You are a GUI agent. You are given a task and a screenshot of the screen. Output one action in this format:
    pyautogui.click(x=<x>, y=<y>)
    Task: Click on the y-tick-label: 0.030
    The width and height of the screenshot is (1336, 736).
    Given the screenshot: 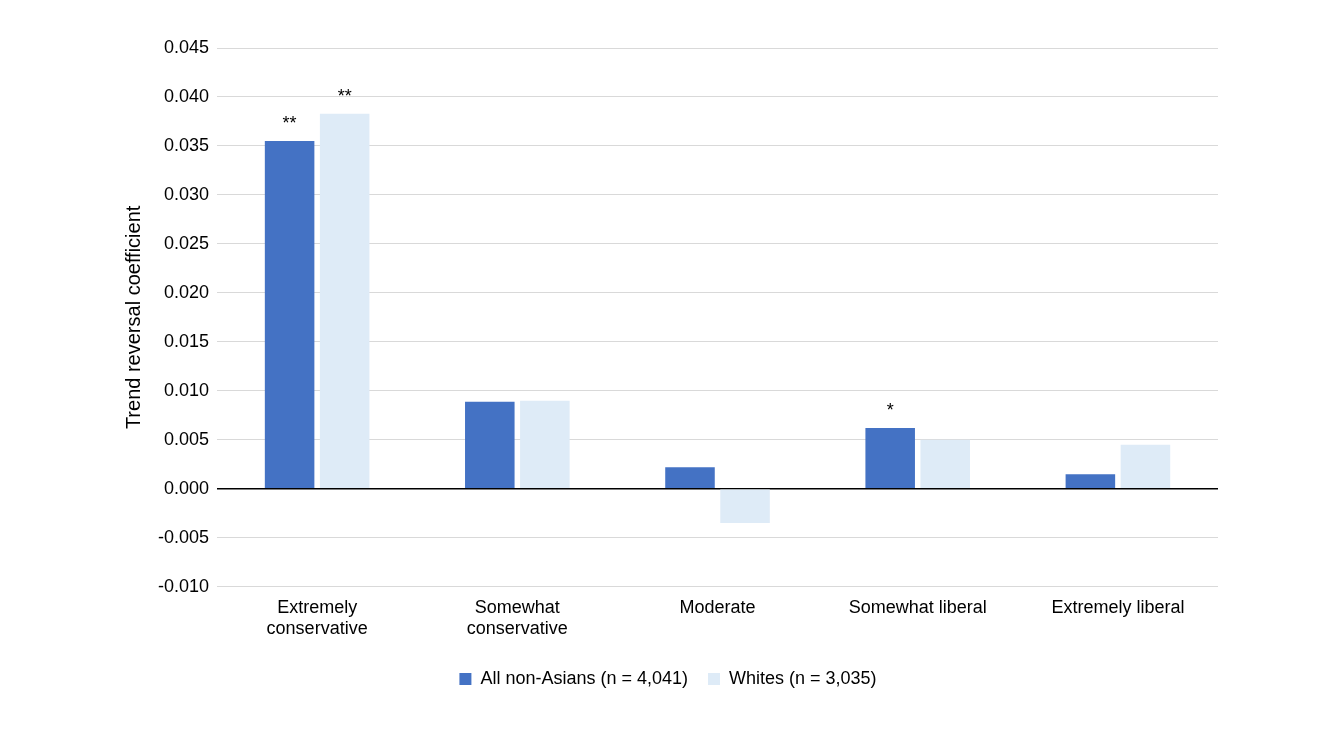 What is the action you would take?
    pyautogui.click(x=186, y=193)
    